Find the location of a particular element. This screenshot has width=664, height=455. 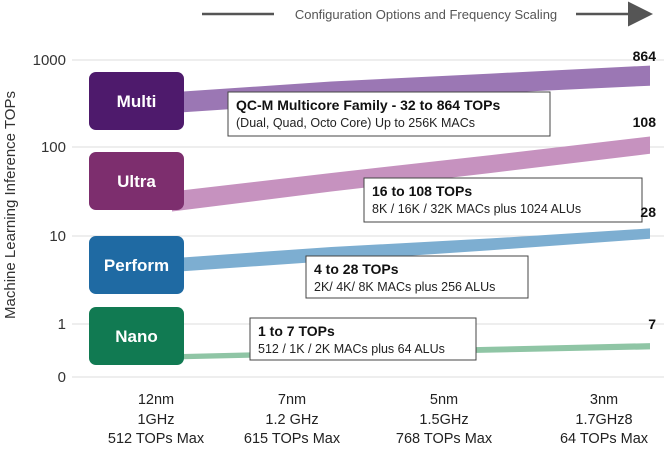

x-category-label: 3nm is located at coordinates (604, 400).